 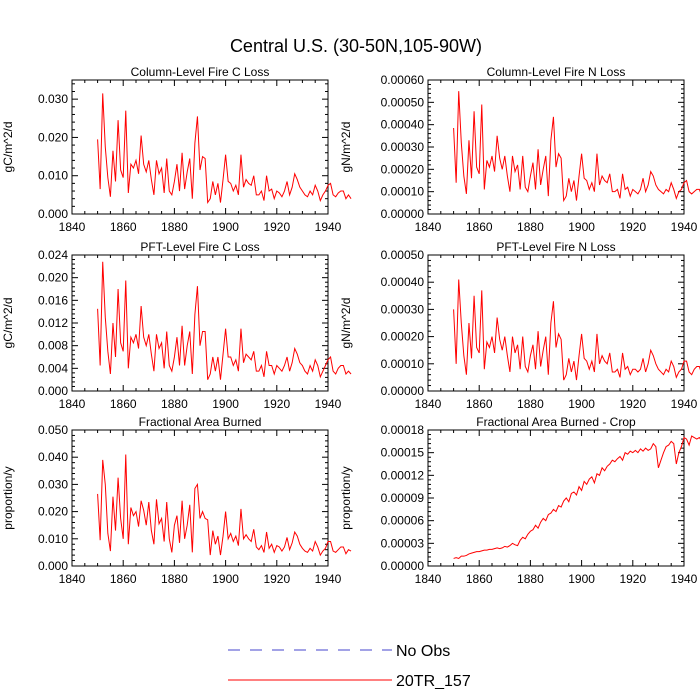 I want to click on plot-frame, so click(x=556, y=498).